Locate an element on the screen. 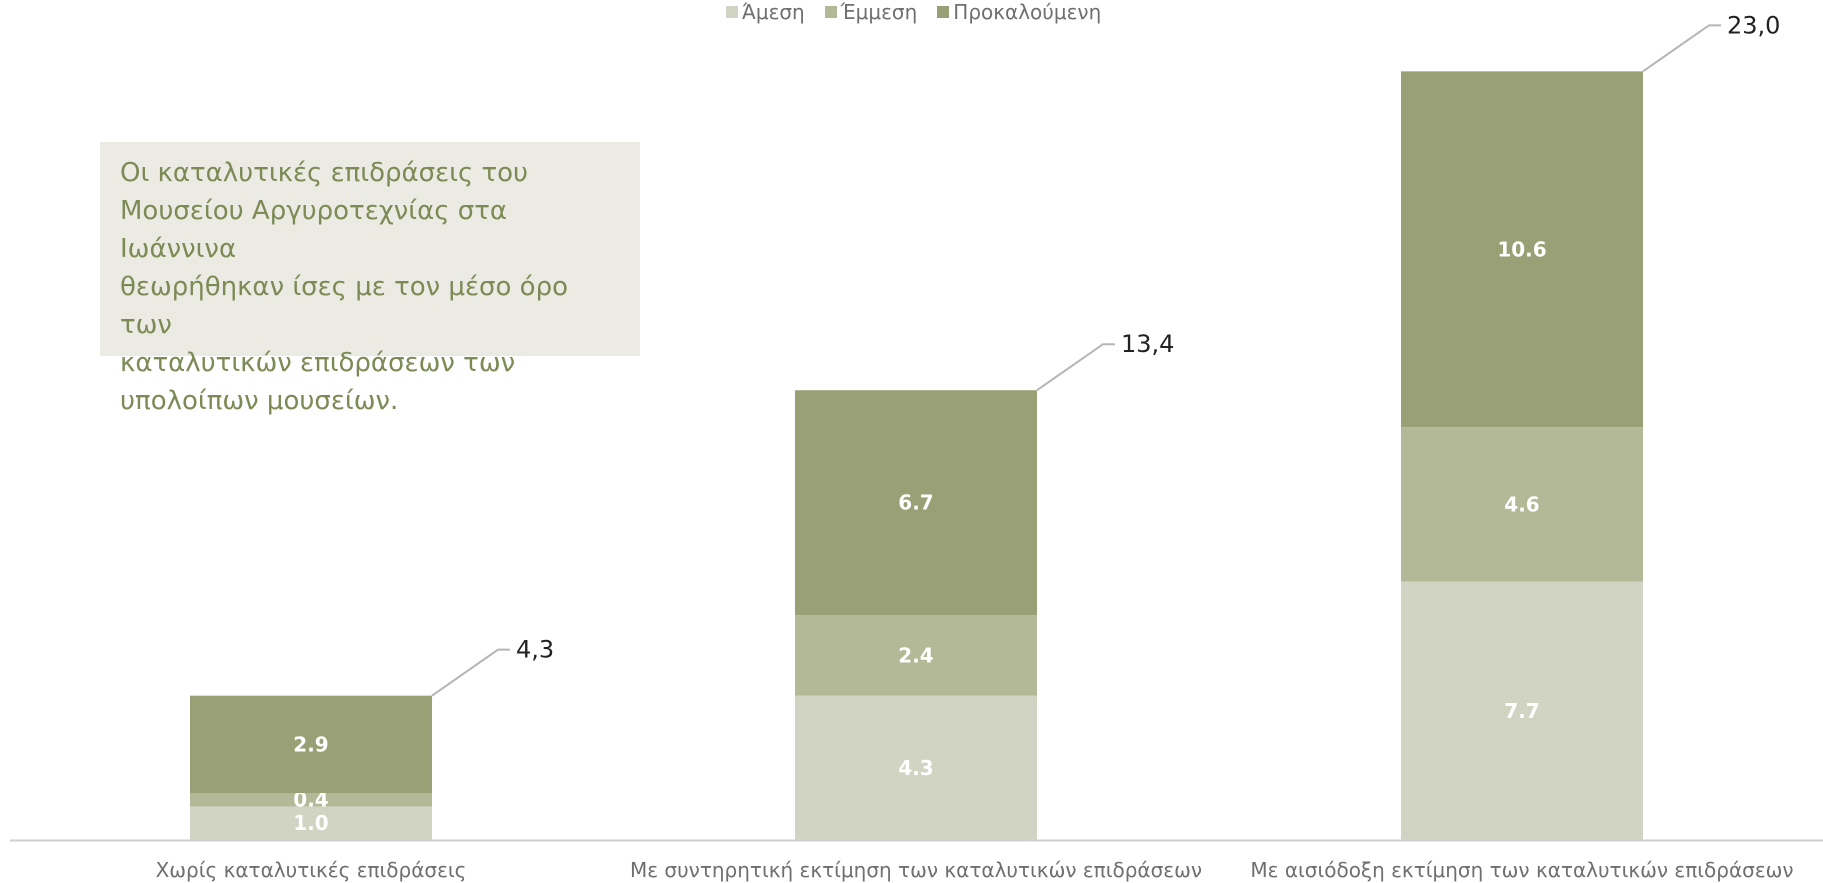 Image resolution: width=1823 pixels, height=883 pixels. legend-label-prokaloumeni: Προκαλούμενη is located at coordinates (1027, 12).